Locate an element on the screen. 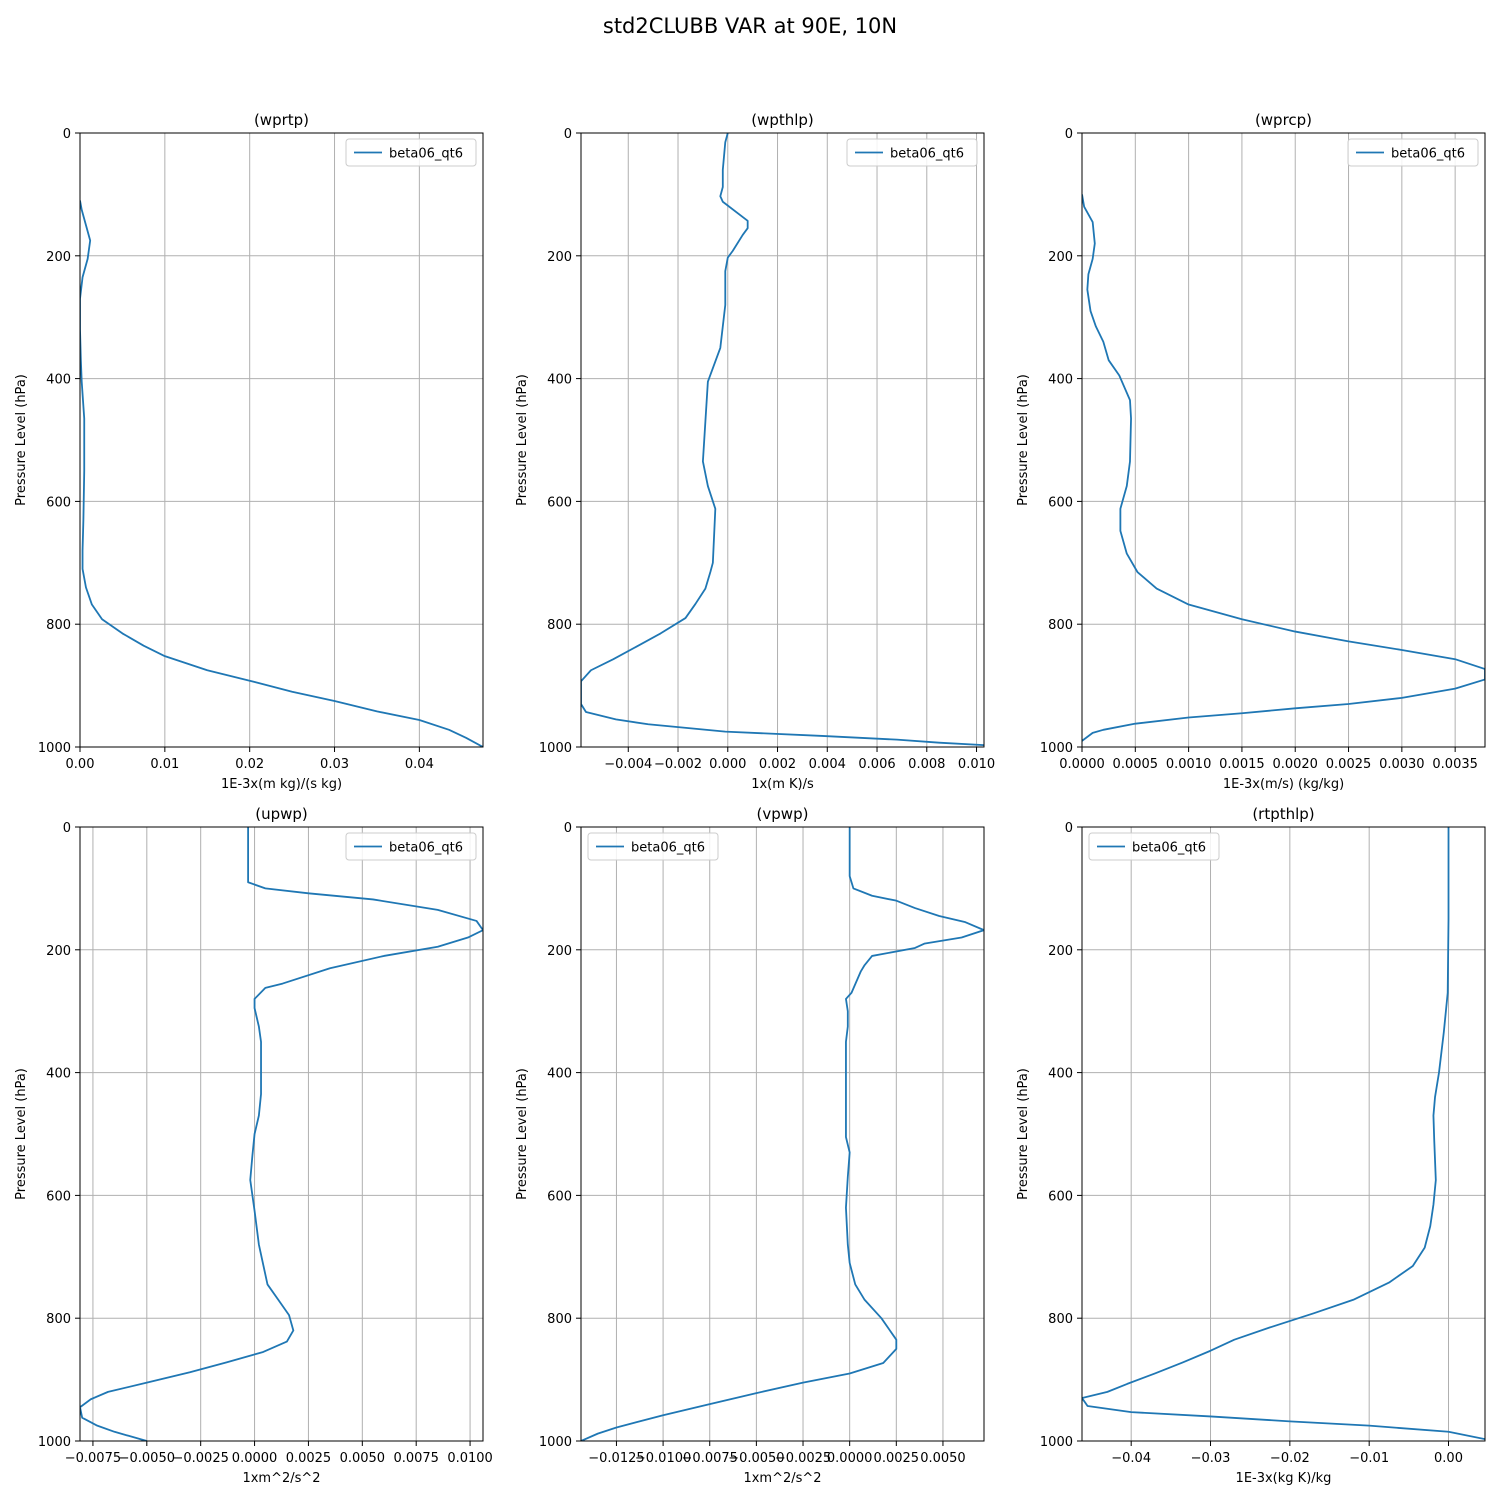  panel-title: (rtpthlp) is located at coordinates (1283, 814).